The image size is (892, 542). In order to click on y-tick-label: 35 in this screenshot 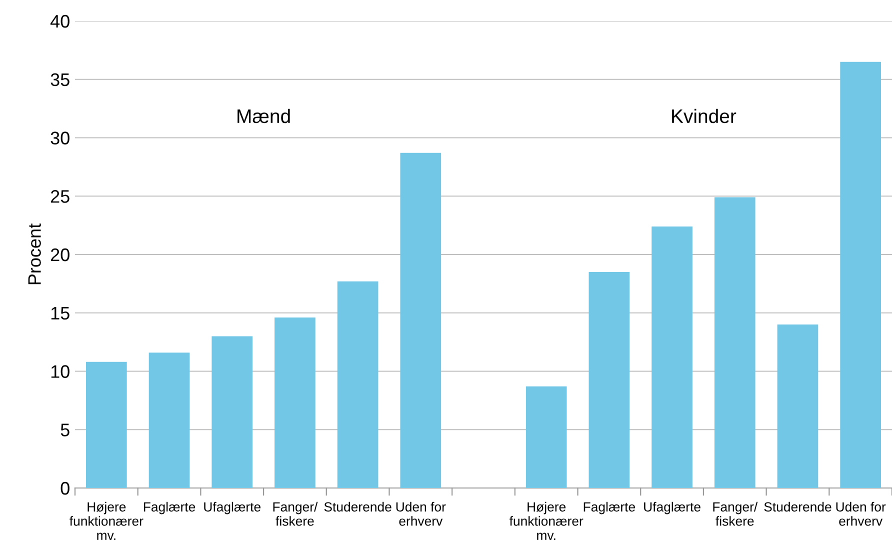, I will do `click(60, 79)`.